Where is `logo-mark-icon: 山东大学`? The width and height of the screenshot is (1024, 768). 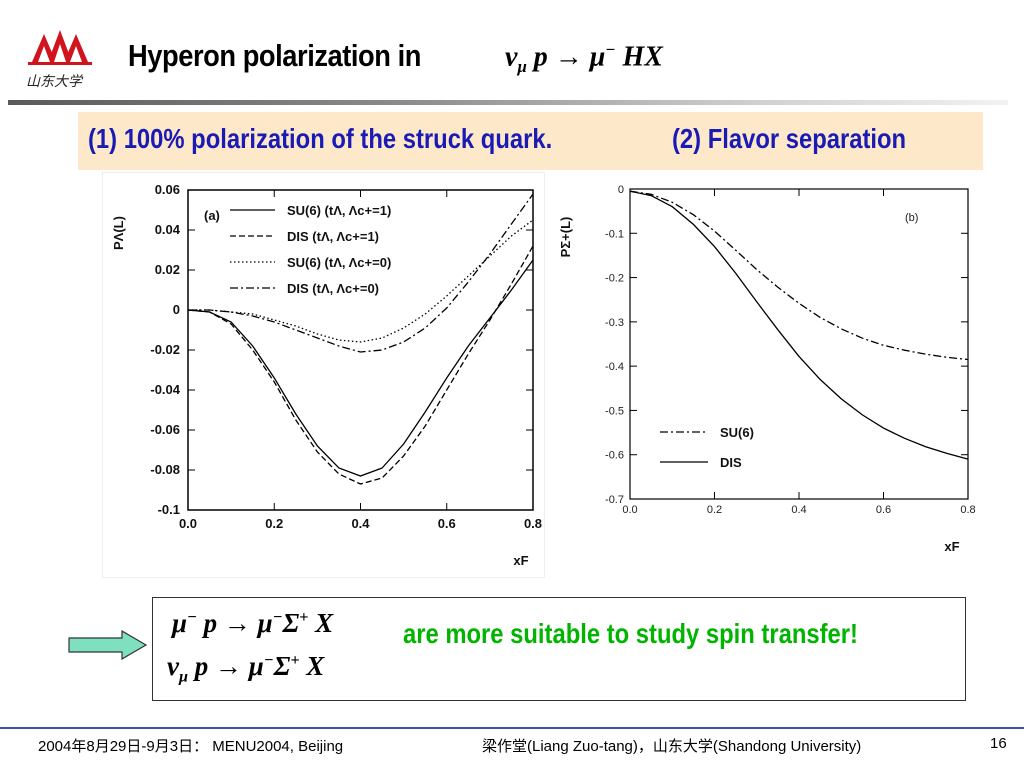
logo-mark-icon: 山东大学 is located at coordinates (59, 60).